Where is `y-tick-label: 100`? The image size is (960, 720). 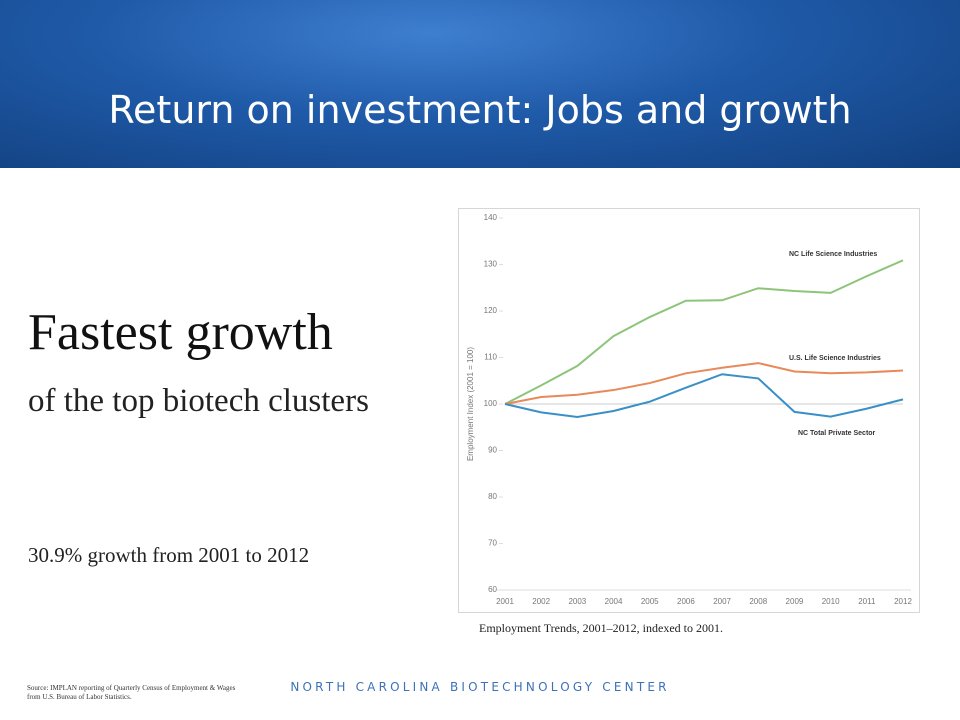 y-tick-label: 100 is located at coordinates (491, 403).